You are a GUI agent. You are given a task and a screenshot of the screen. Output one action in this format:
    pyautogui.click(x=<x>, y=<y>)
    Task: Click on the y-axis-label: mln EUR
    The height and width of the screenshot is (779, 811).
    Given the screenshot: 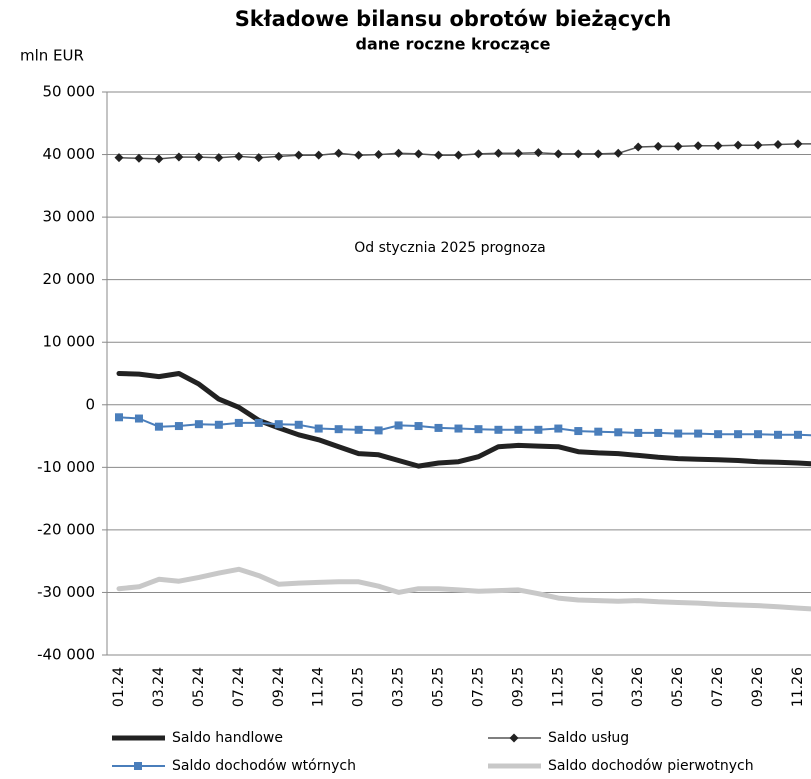 What is the action you would take?
    pyautogui.click(x=52, y=56)
    